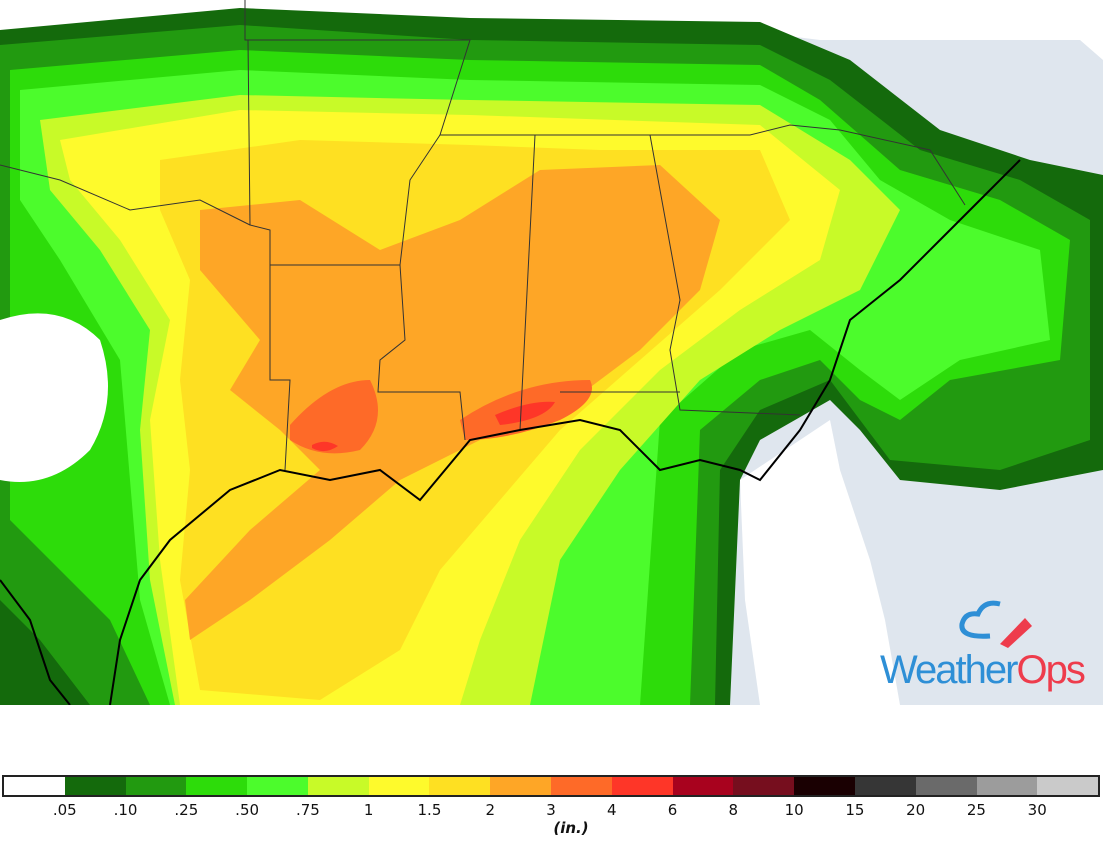 This screenshot has height=857, width=1103. What do you see at coordinates (247, 810) in the screenshot?
I see `legend-tick-label: .50` at bounding box center [247, 810].